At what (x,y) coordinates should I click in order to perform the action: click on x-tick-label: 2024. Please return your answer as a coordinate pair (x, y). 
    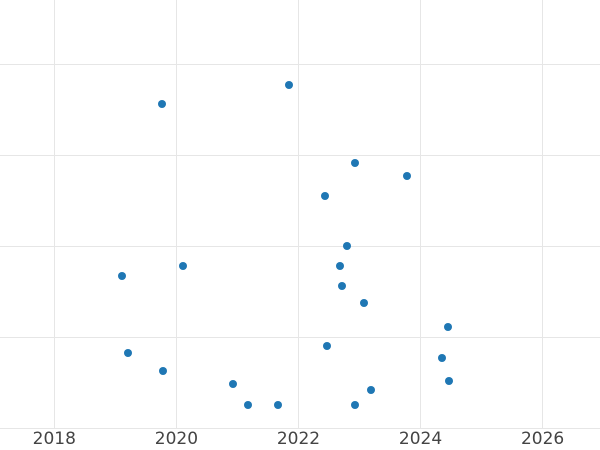
    Looking at the image, I should click on (420, 439).